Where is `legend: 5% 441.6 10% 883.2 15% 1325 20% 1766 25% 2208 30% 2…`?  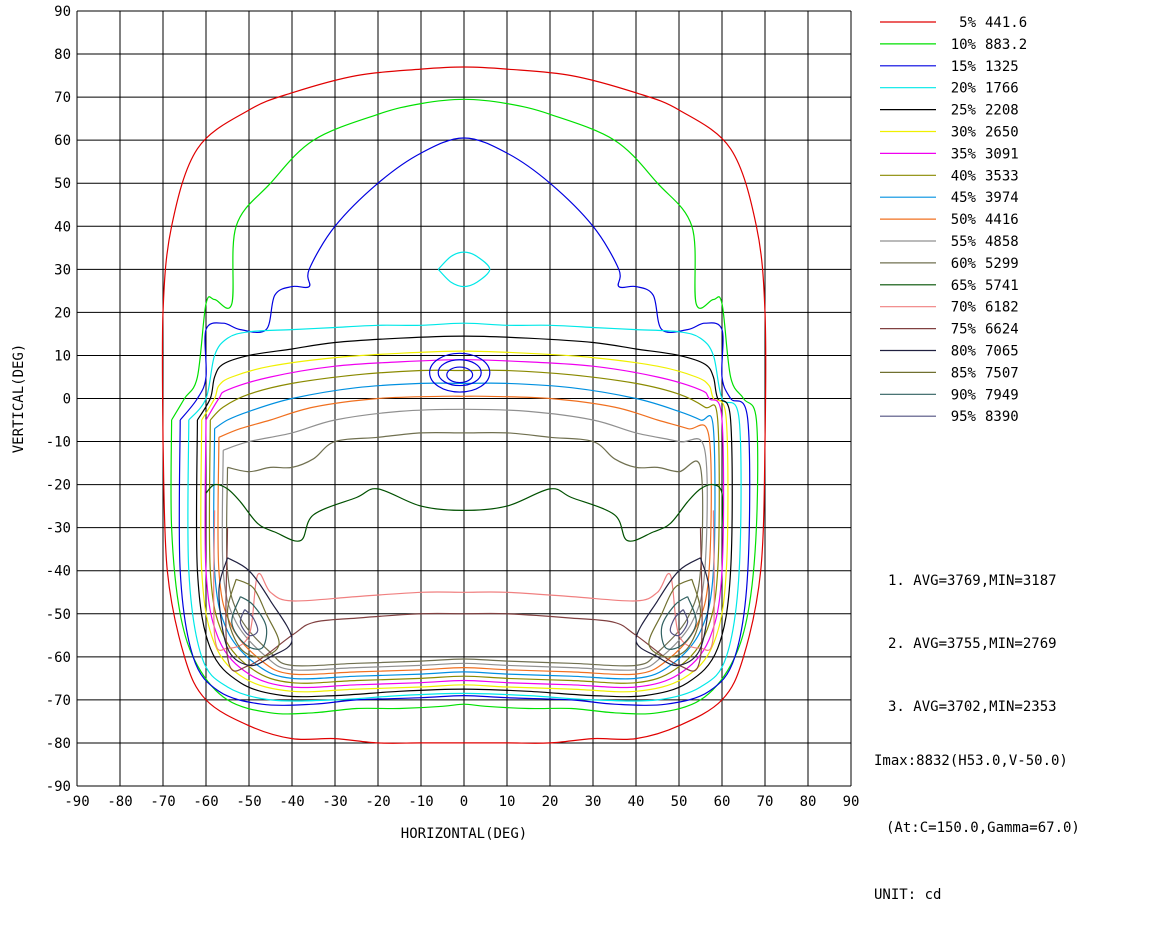 legend: 5% 441.6 10% 883.2 15% 1325 20% 1766 25% 2208 30% 2… is located at coordinates (953, 220).